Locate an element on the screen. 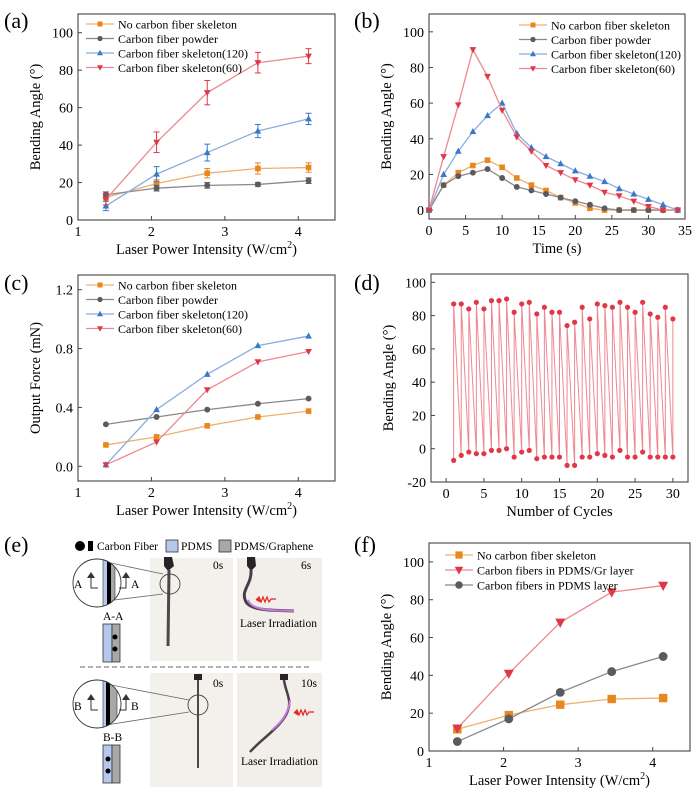  panel-label-c: (c) is located at coordinates (16, 282).